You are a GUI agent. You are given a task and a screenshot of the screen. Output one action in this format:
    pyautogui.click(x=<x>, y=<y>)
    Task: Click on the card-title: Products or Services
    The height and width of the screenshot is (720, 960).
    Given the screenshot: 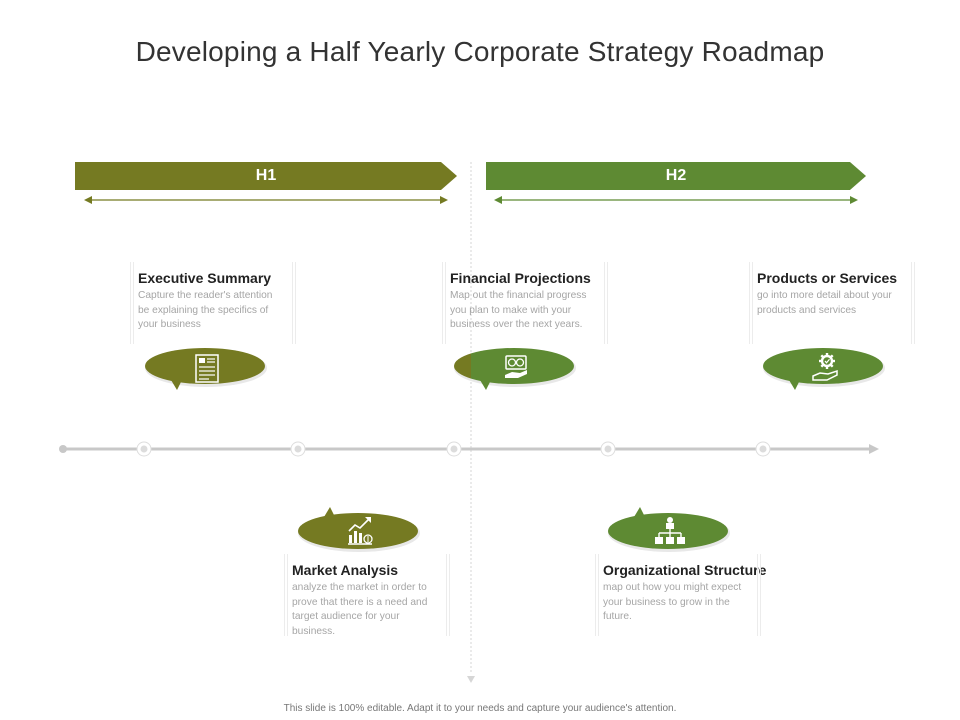 What is the action you would take?
    pyautogui.click(x=827, y=278)
    